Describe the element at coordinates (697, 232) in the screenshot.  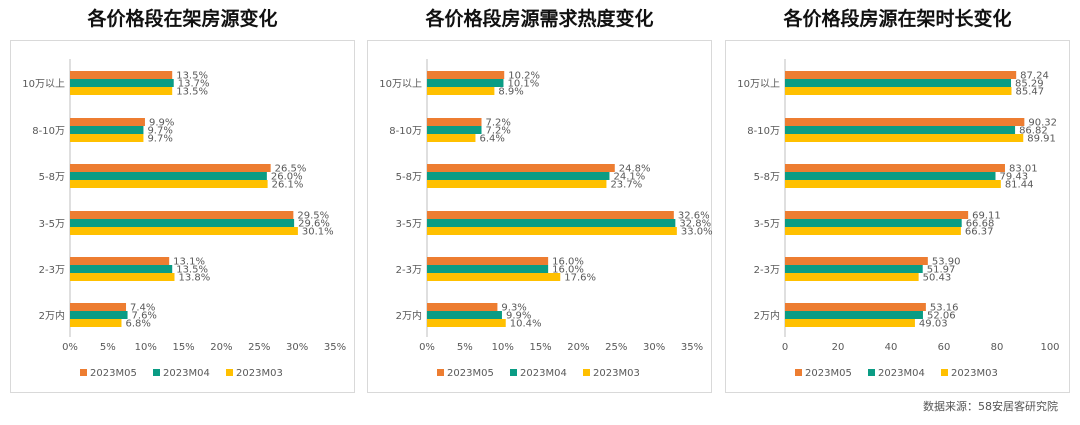
I see `data-label: 33.0%` at that location.